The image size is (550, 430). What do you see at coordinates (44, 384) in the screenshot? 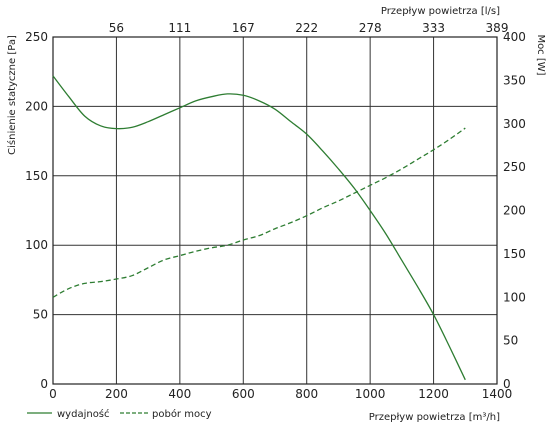
I see `y-left-tick-0: 0` at bounding box center [44, 384].